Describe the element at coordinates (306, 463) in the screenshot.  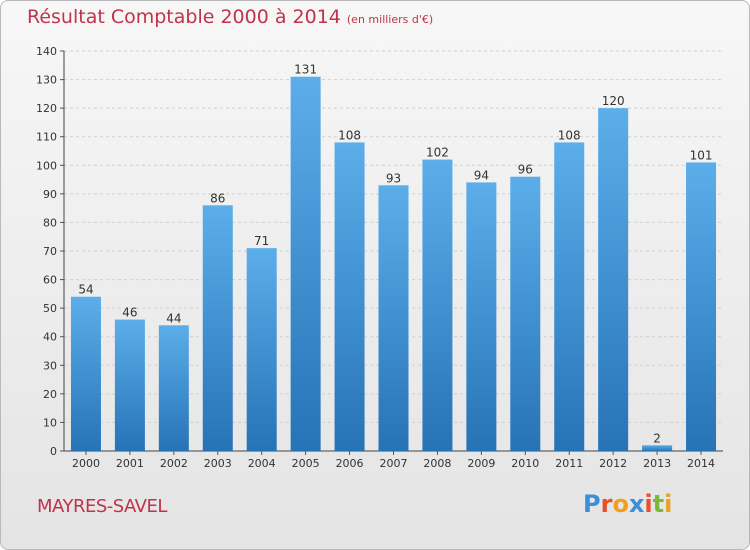
I see `x-tick-label: 2005` at that location.